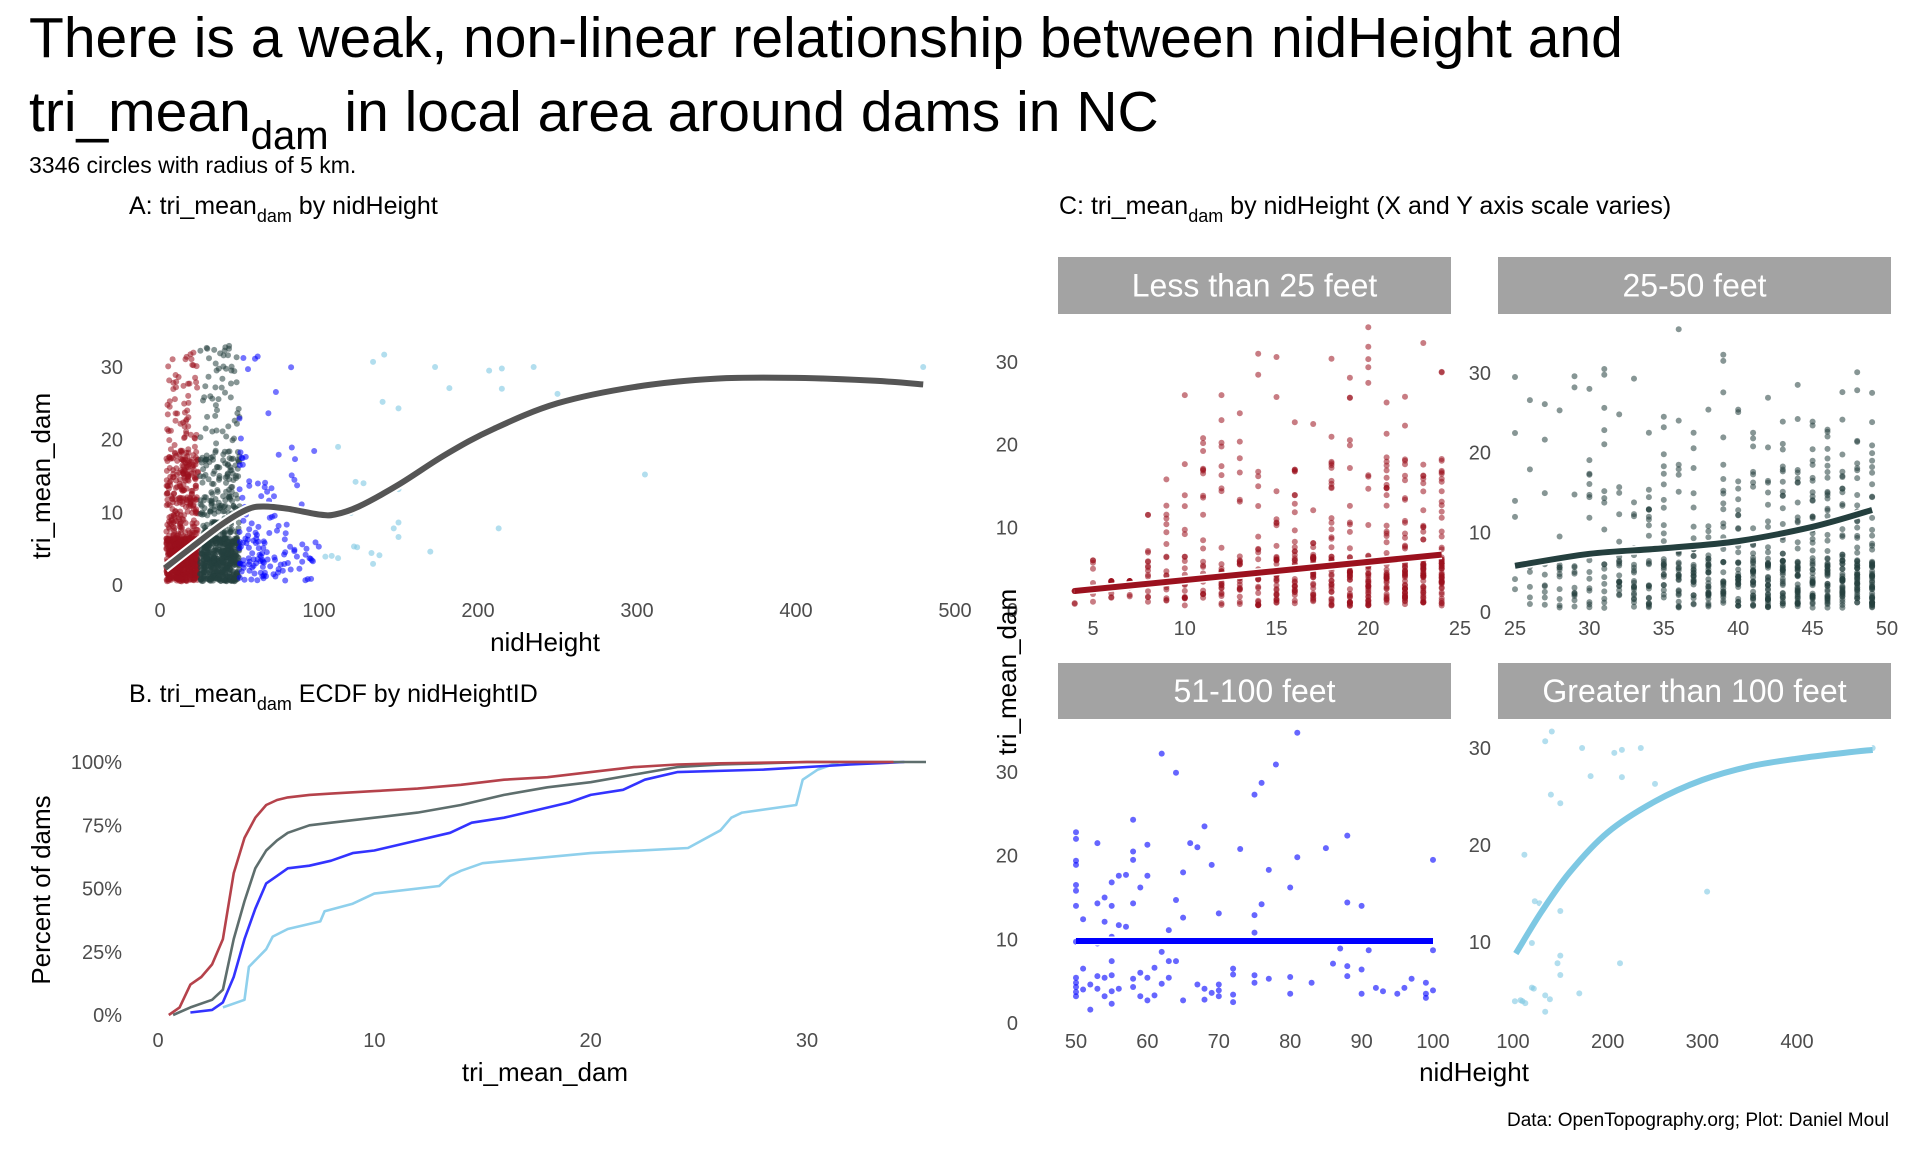 This screenshot has width=1920, height=1152. What do you see at coordinates (102, 953) in the screenshot?
I see `panel-b-y-tick-label: 25%` at bounding box center [102, 953].